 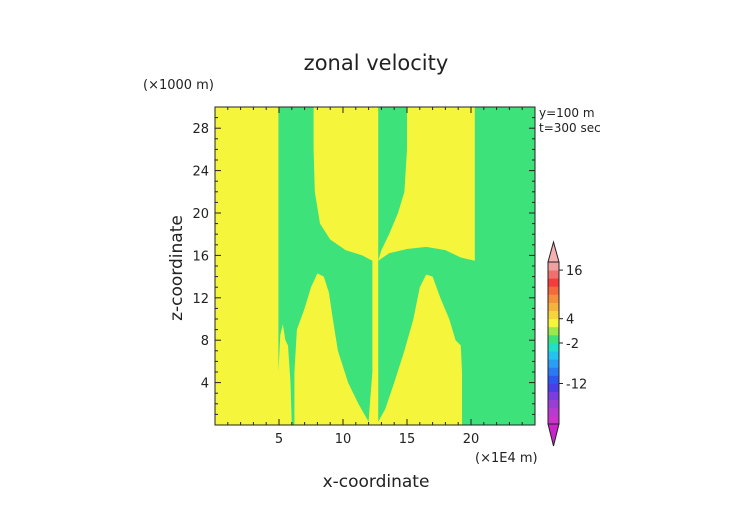 What do you see at coordinates (553, 347) in the screenshot?
I see `colorbar-level--2` at bounding box center [553, 347].